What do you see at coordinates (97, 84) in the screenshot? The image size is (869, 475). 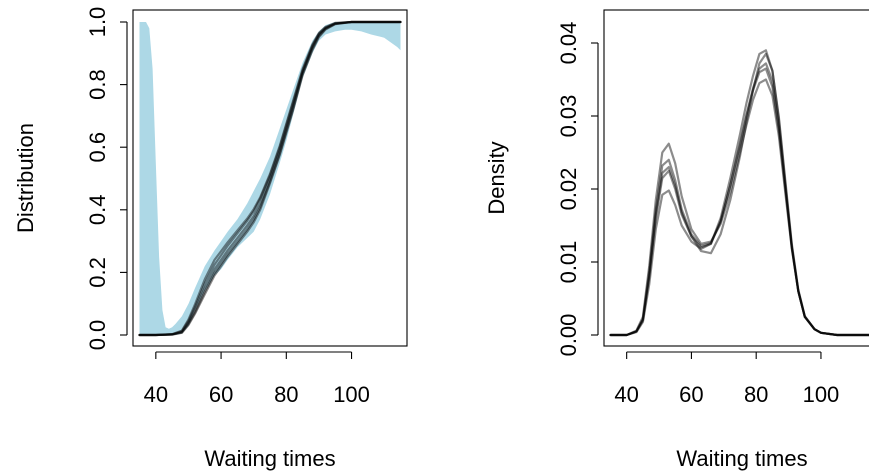 I see `y-tick-label: 0.8` at bounding box center [97, 84].